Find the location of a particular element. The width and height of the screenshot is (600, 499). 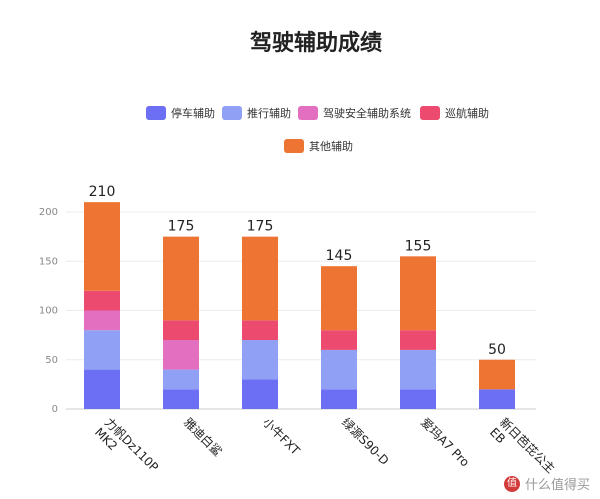

x-tick-label-line: 爱玛A7 Pro is located at coordinates (445, 442).